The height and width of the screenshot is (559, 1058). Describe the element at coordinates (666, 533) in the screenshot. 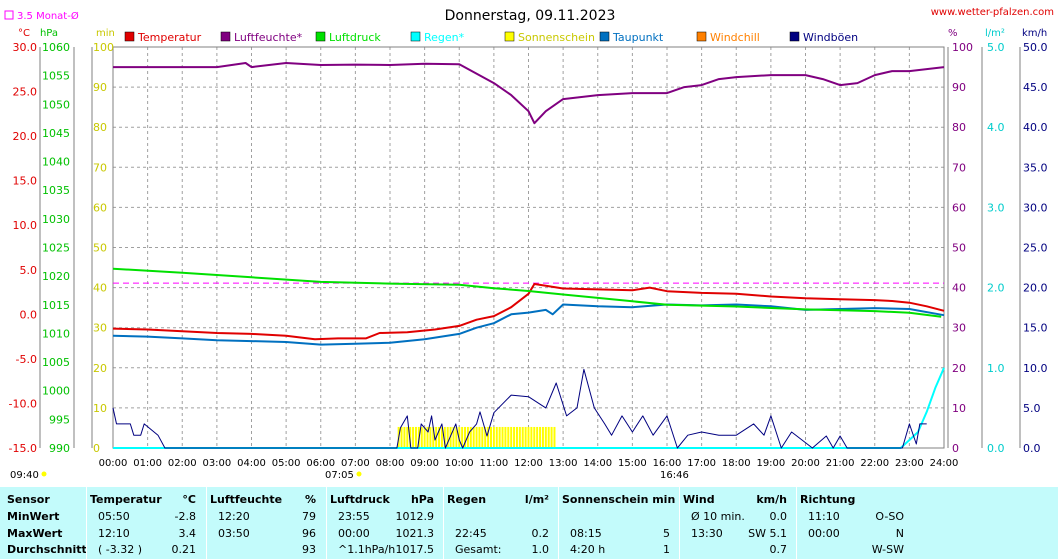

I see `stats-value: 5` at that location.